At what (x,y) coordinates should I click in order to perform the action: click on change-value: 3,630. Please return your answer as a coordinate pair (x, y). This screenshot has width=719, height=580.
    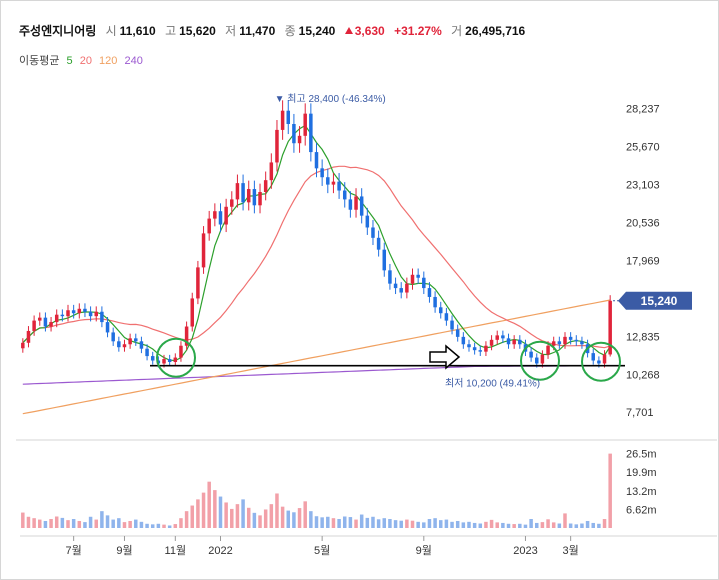
    Looking at the image, I should click on (364, 31).